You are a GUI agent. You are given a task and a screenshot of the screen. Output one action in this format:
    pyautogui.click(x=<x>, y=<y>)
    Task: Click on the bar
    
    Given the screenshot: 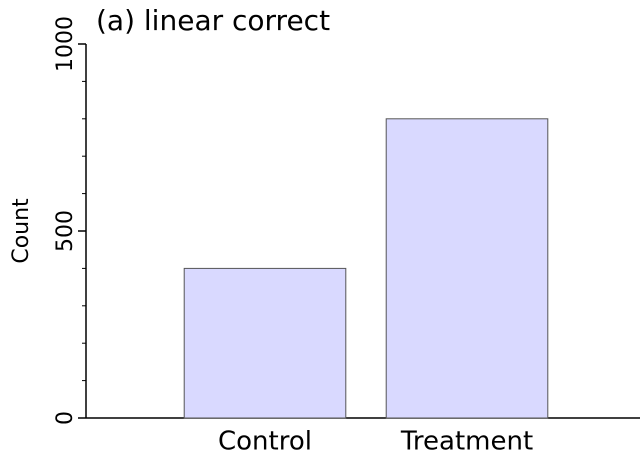 What is the action you would take?
    pyautogui.click(x=265, y=343)
    